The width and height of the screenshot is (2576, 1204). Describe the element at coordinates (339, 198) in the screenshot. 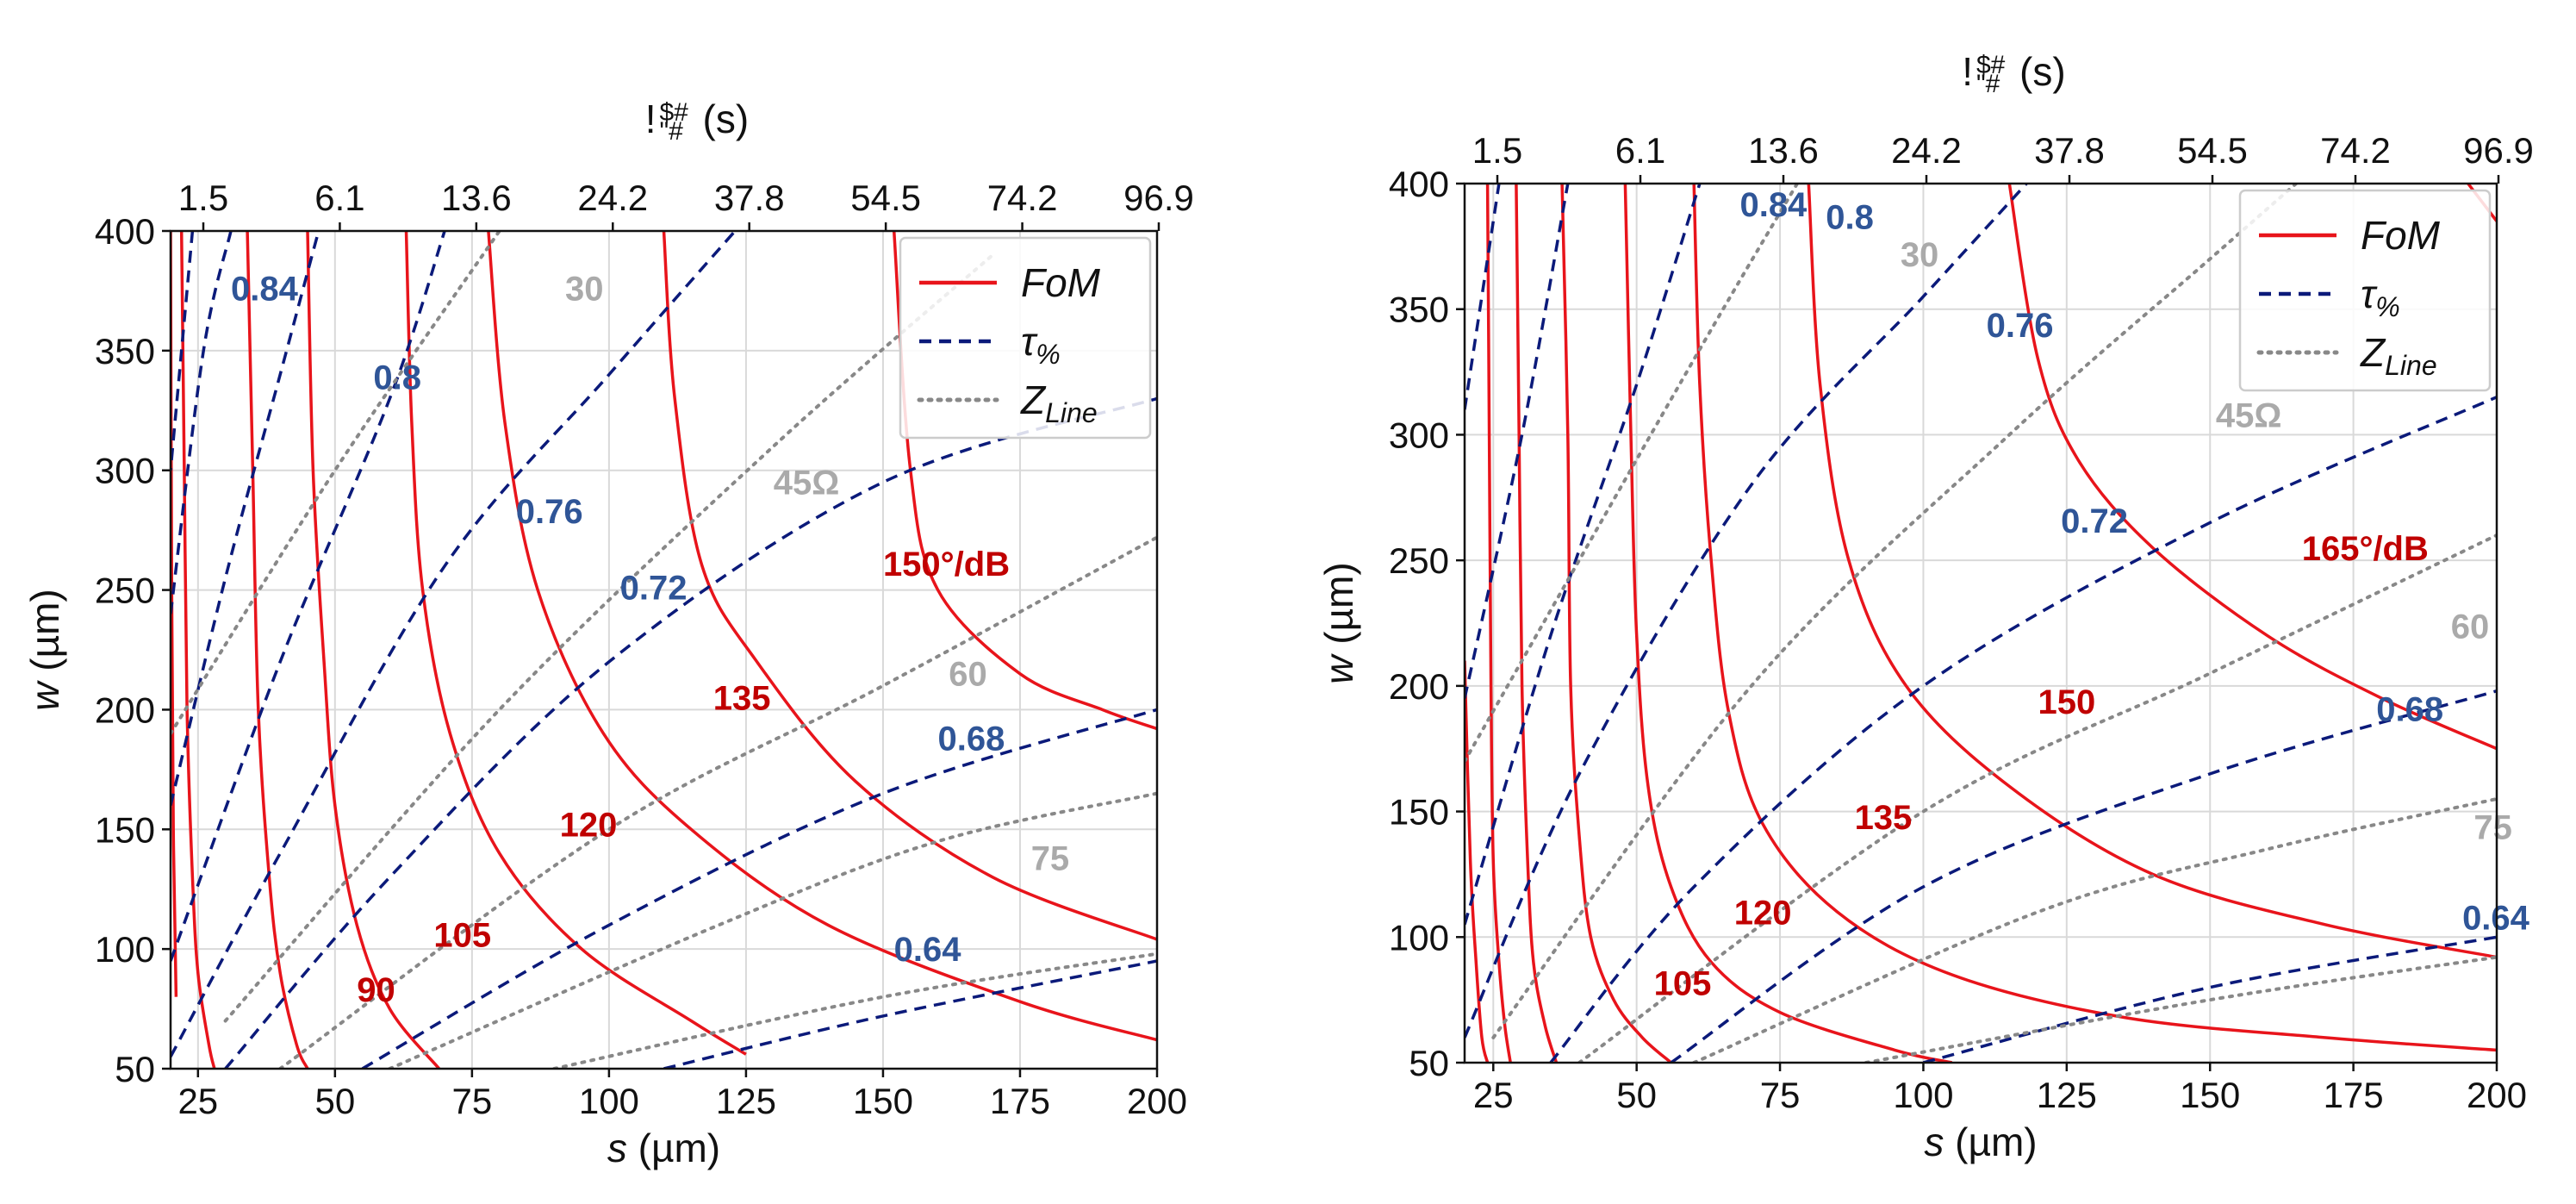

I see `top-tick-label: 6.1` at that location.